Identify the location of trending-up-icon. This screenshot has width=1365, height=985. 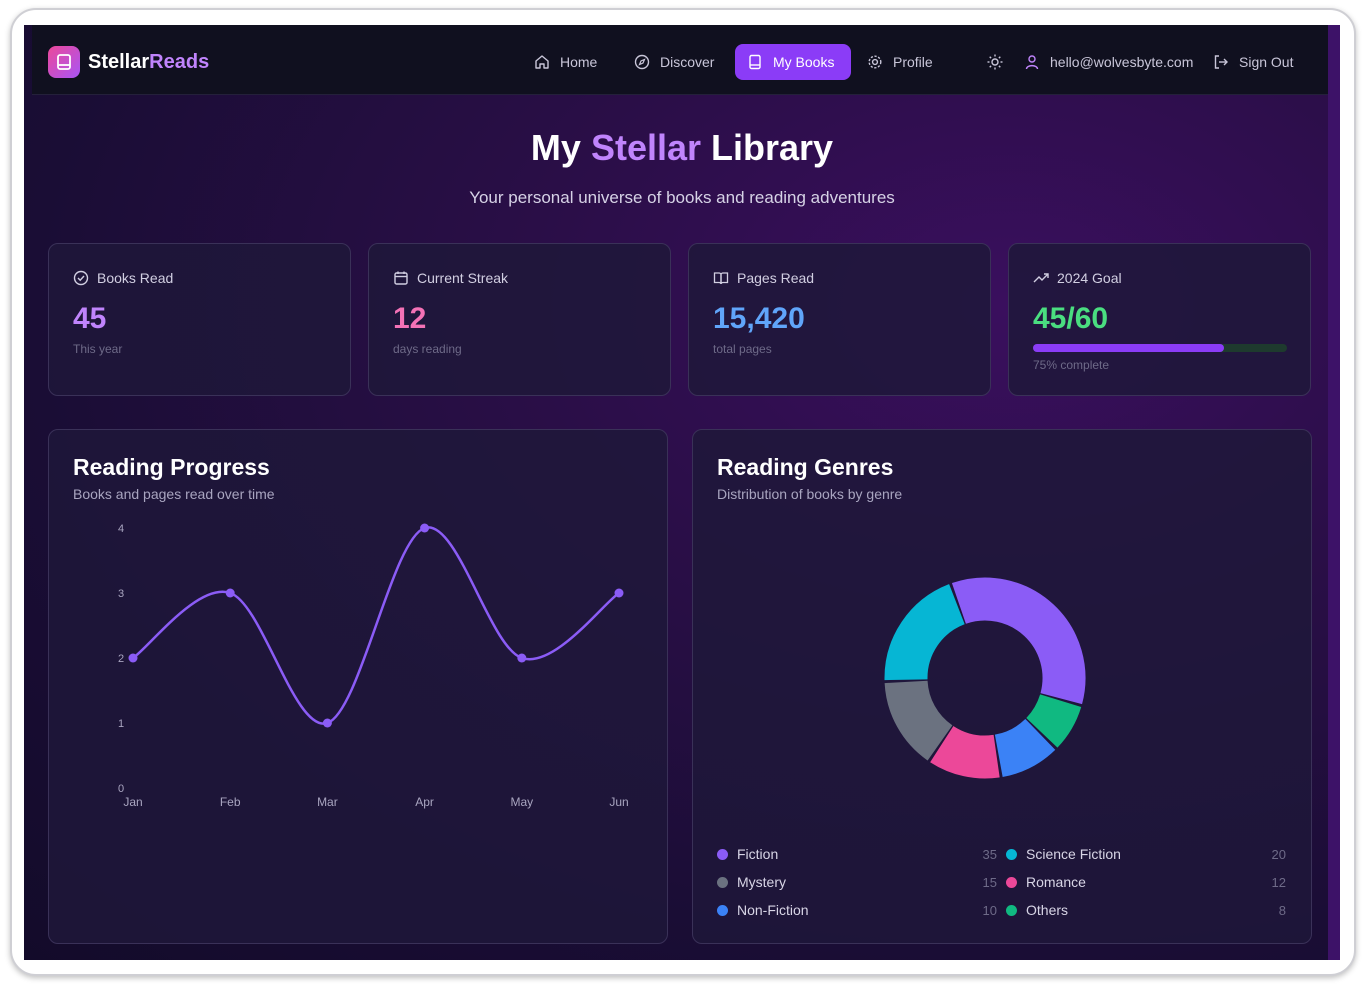
(1041, 278).